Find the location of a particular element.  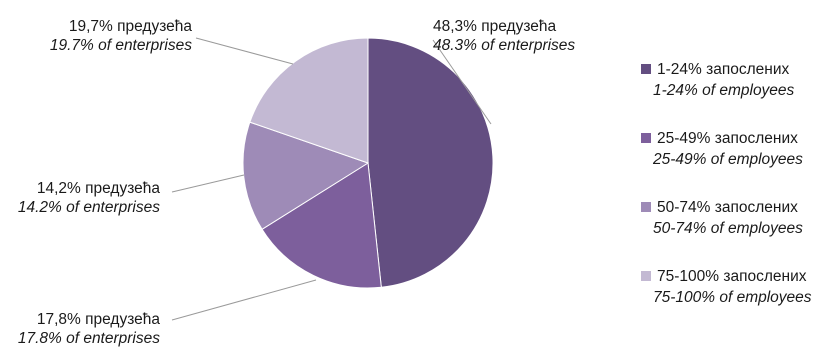

data-label-en-2: 17.8% of enterprises is located at coordinates (89, 338).